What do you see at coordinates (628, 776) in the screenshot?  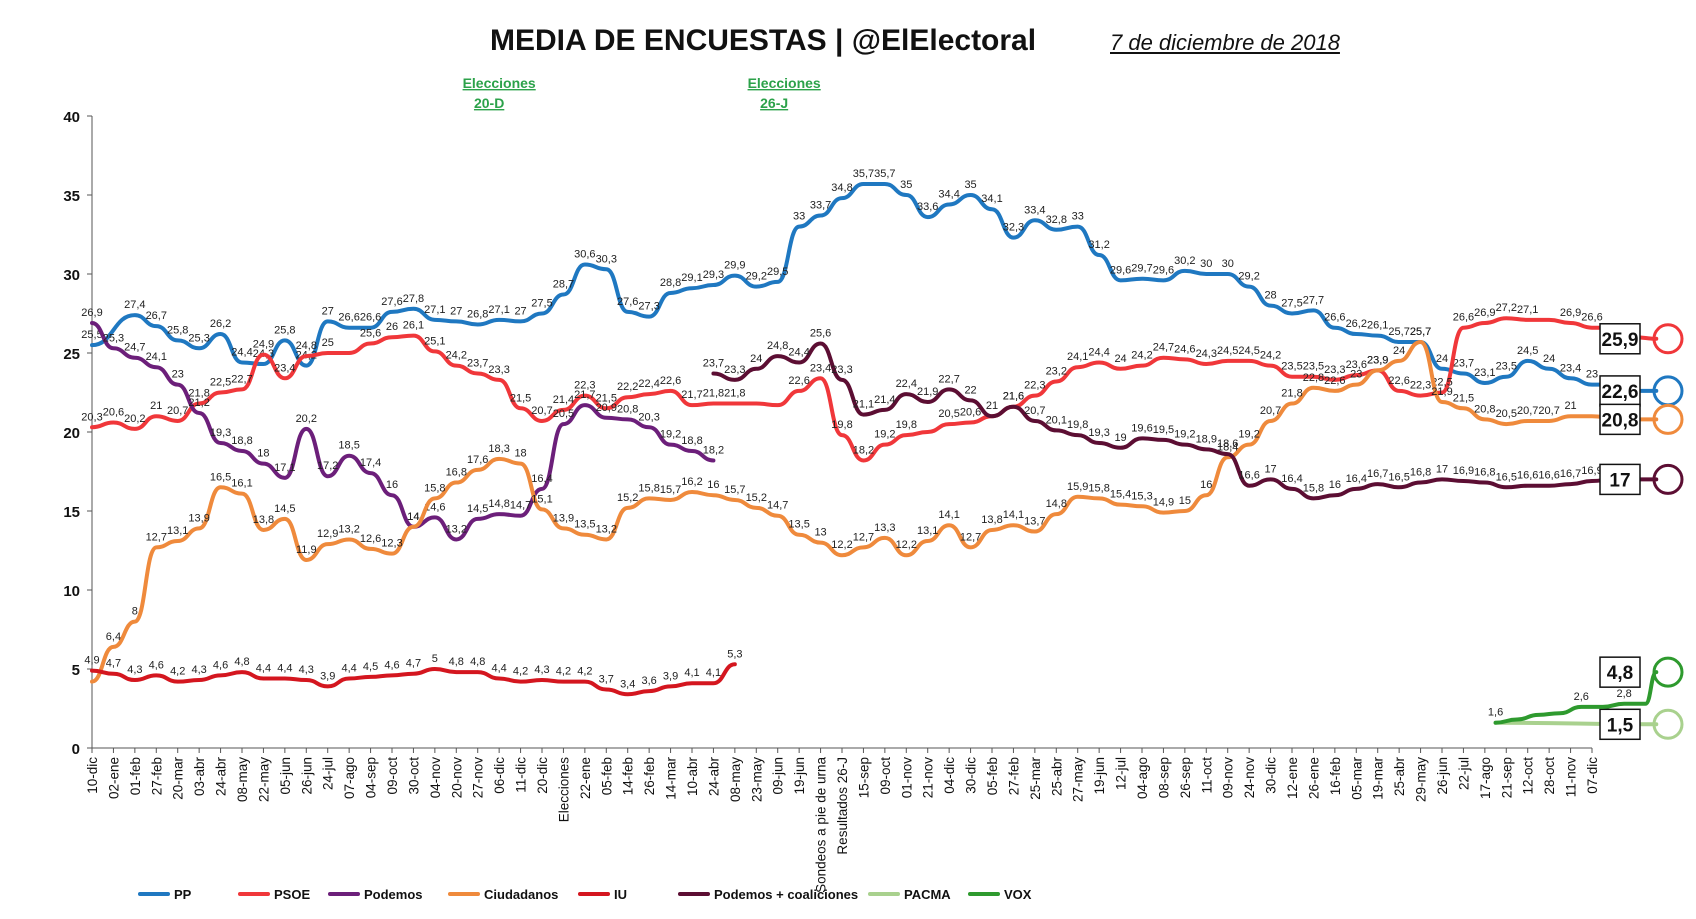 I see `x-tick-label: 14-feb` at bounding box center [628, 776].